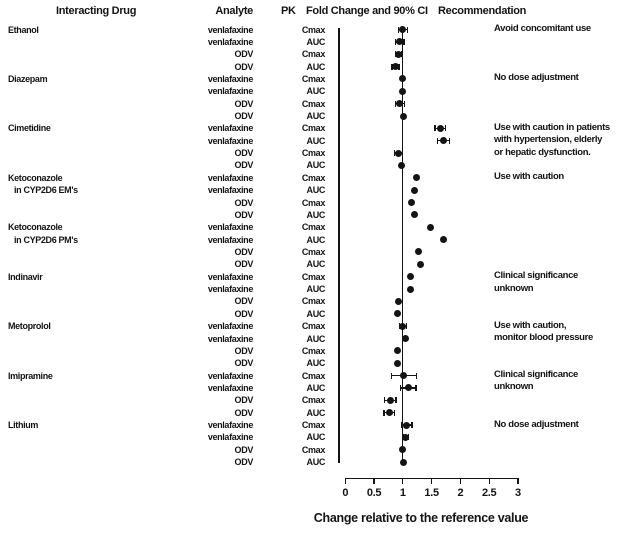 The width and height of the screenshot is (625, 535). What do you see at coordinates (234, 11) in the screenshot?
I see `column-header-analyte: Analyte` at bounding box center [234, 11].